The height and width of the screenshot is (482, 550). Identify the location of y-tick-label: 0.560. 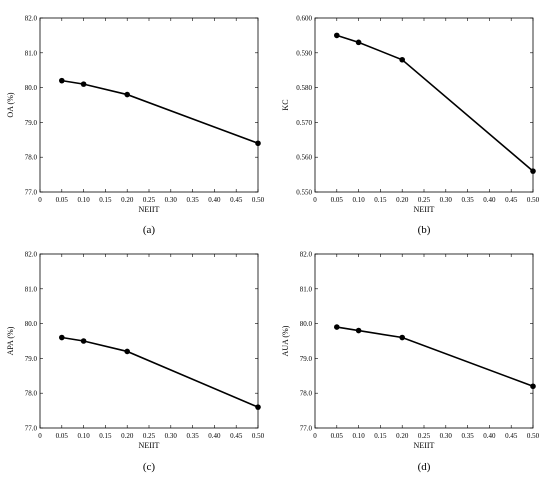
(304, 158).